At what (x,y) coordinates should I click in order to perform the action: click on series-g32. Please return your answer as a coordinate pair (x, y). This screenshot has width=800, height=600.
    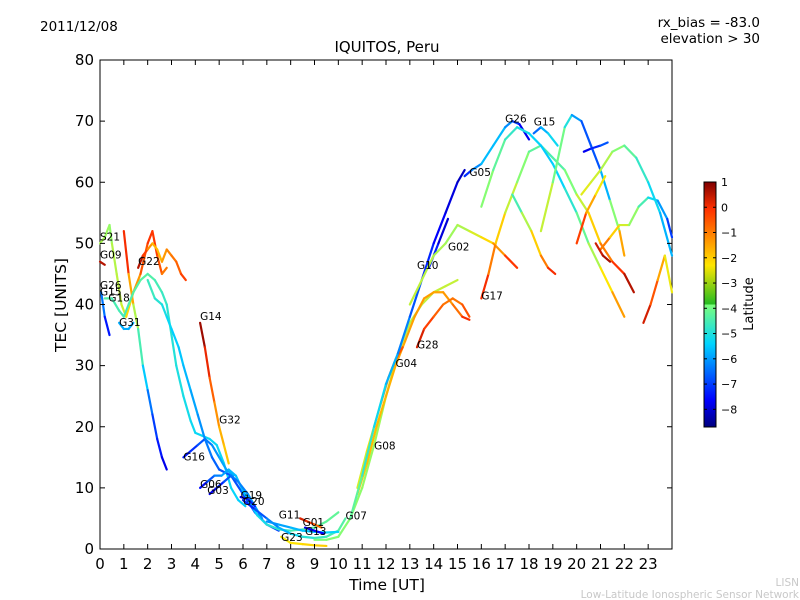
    Looking at the image, I should click on (213, 405).